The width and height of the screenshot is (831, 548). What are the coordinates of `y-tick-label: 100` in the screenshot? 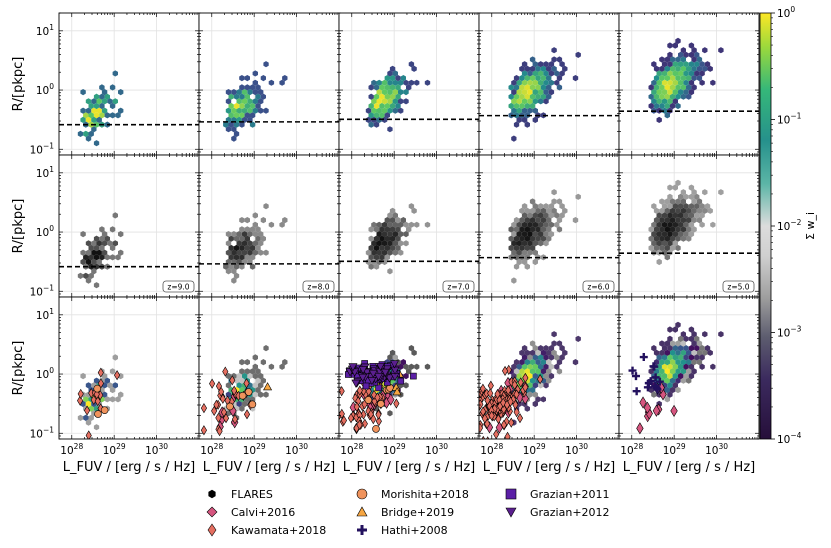 It's located at (45, 89).